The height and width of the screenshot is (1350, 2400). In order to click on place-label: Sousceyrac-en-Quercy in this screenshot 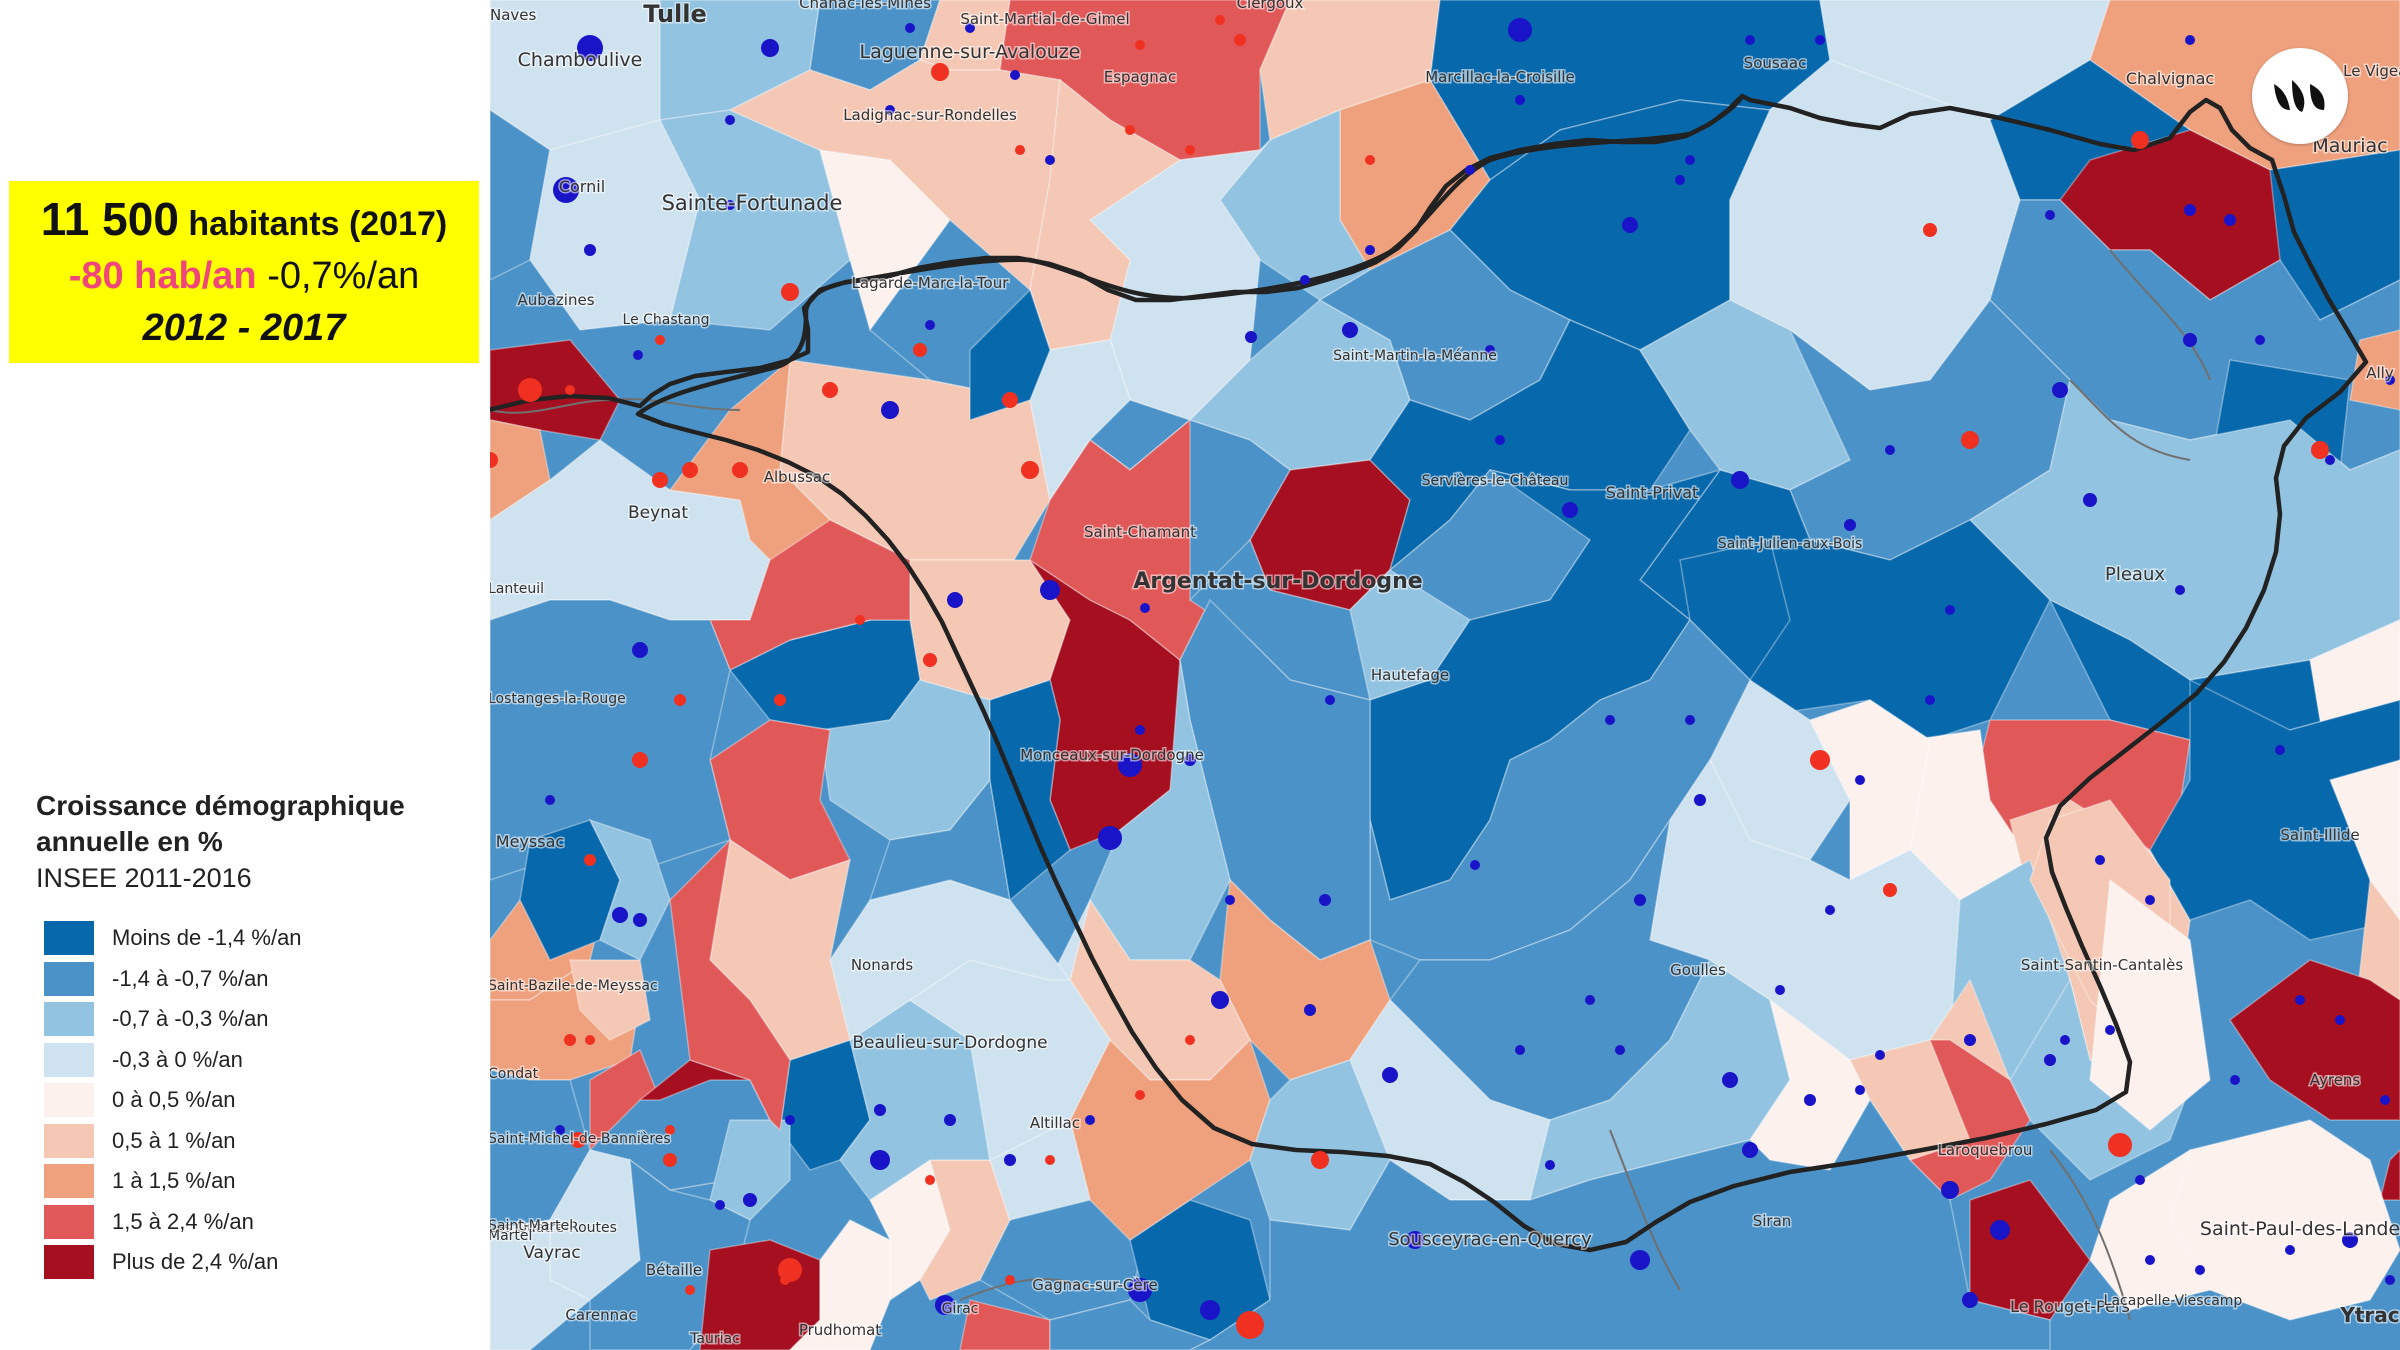, I will do `click(1490, 1239)`.